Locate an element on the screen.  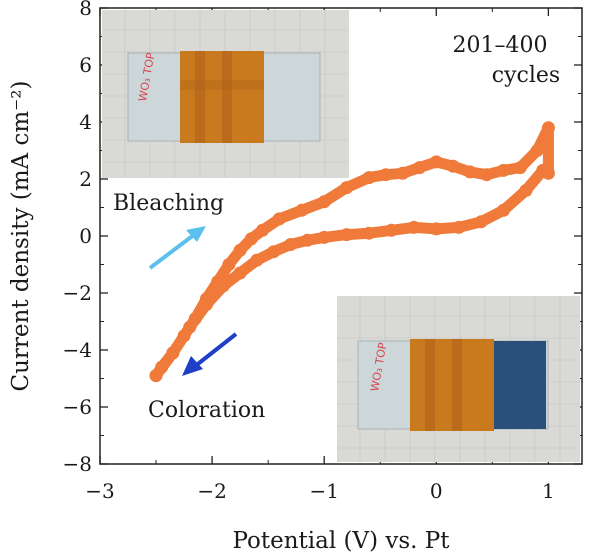
bleaching-label: Bleaching is located at coordinates (168, 203).